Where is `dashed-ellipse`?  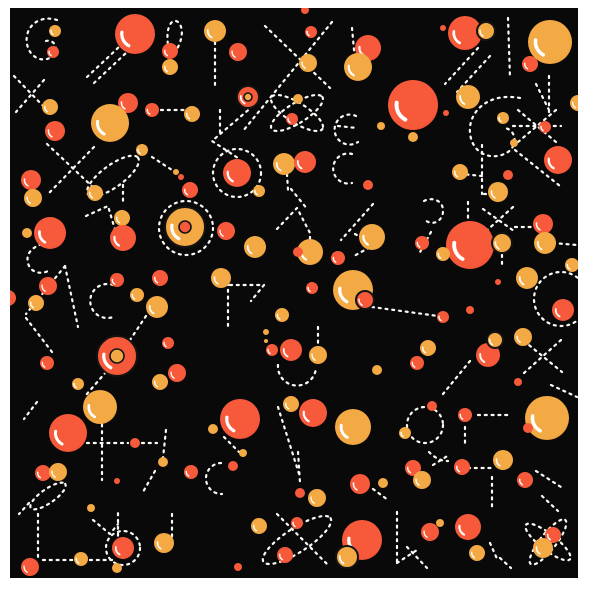 dashed-ellipse is located at coordinates (297, 540).